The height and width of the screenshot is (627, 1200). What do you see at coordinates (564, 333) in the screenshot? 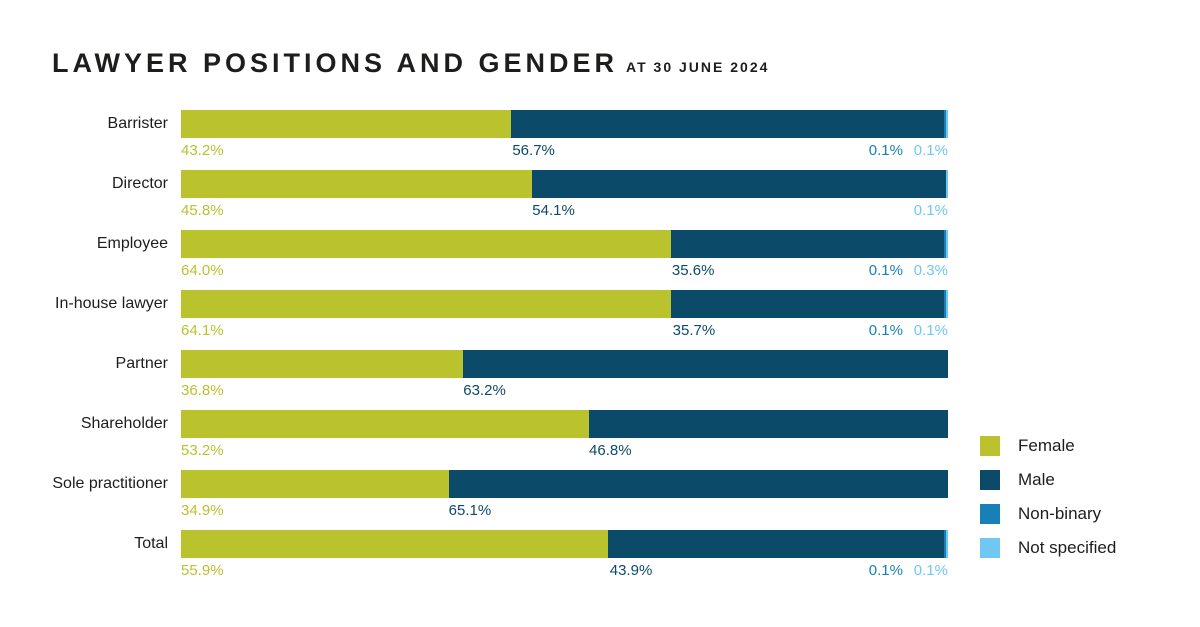
I see `value-labels-row: 64.1% 35.7% 0.1% 0.1%` at bounding box center [564, 333].